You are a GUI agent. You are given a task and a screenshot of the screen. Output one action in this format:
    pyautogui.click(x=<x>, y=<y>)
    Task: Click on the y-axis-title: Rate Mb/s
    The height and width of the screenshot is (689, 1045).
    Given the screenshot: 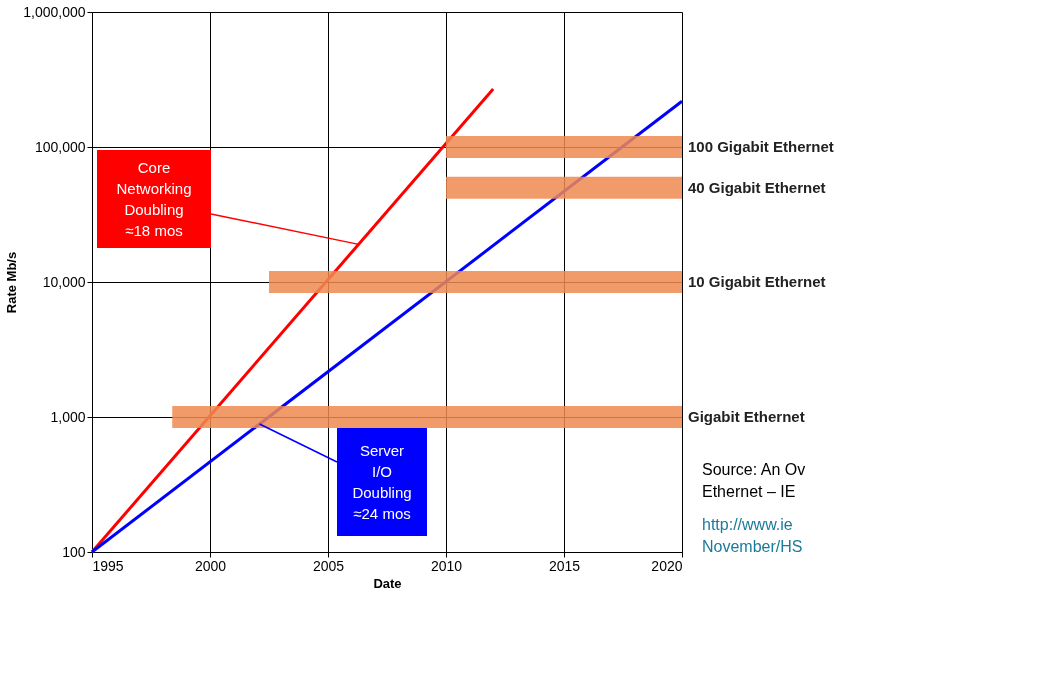 What is the action you would take?
    pyautogui.click(x=12, y=282)
    